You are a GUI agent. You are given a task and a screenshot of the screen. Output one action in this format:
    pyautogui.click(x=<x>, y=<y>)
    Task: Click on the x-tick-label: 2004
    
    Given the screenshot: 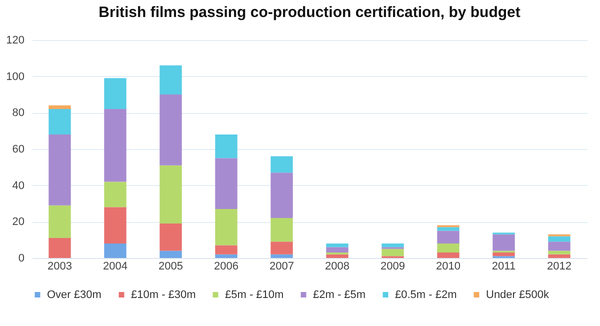 What is the action you would take?
    pyautogui.click(x=115, y=266)
    